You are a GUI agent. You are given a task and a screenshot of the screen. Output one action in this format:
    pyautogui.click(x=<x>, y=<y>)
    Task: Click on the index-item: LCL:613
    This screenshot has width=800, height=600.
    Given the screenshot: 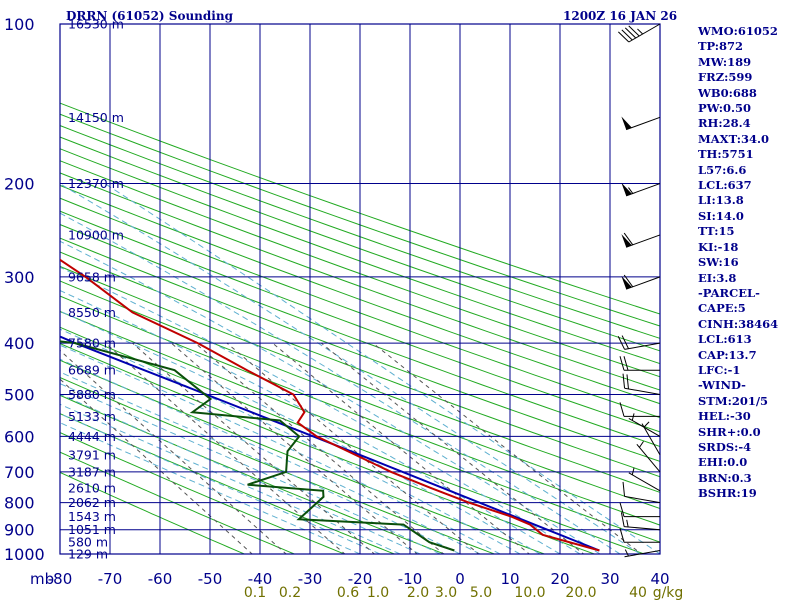 What is the action you would take?
    pyautogui.click(x=725, y=339)
    